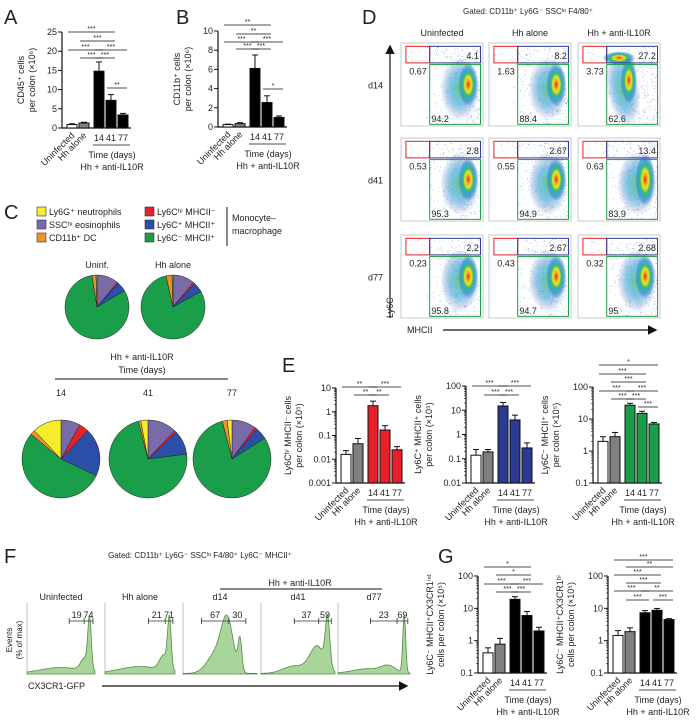 Image resolution: width=696 pixels, height=720 pixels. I want to click on histogram-panel: d77 23 69, so click(374, 633).